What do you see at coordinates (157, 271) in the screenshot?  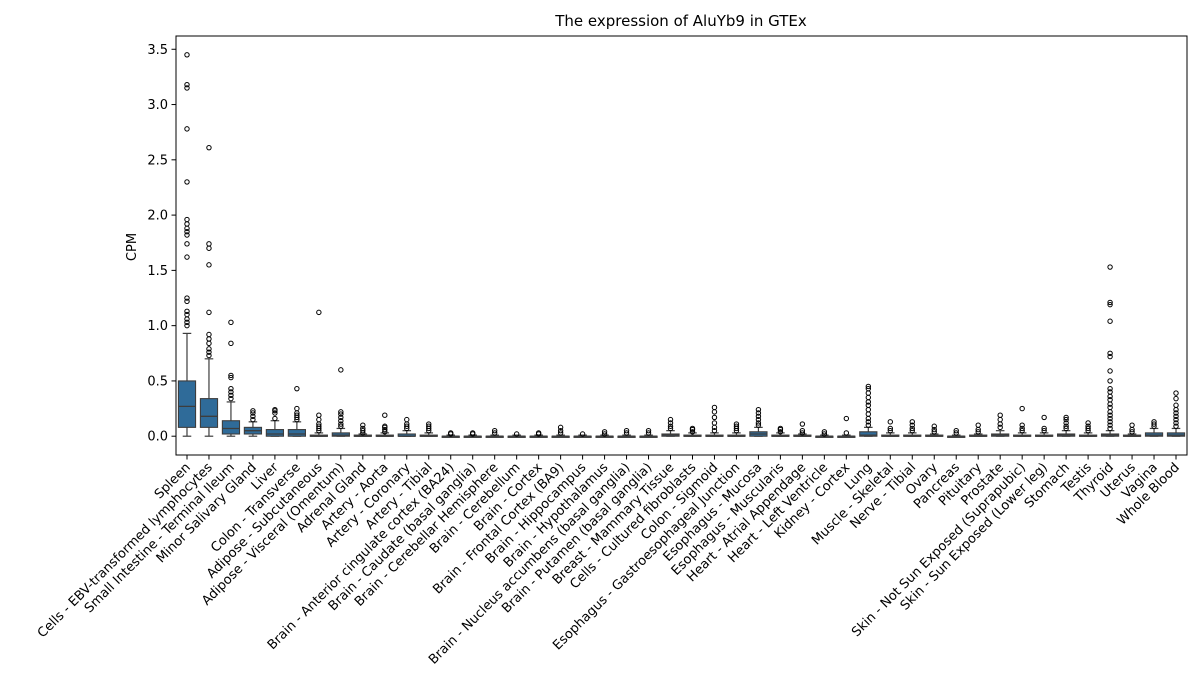 I see `y-tick-label: 1.5` at bounding box center [157, 271].